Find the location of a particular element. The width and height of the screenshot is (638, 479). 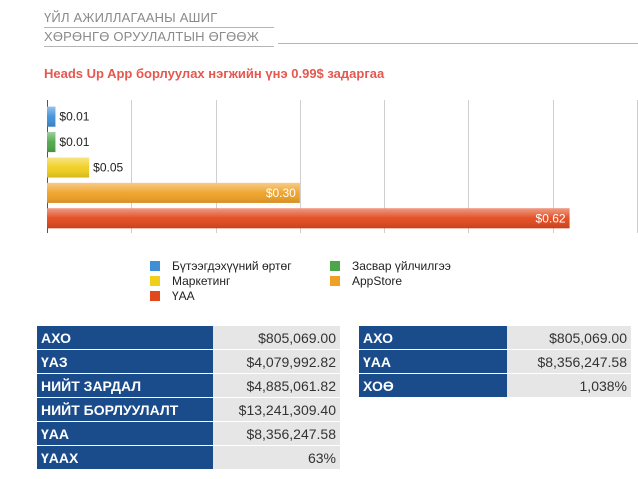

row-key: ҮААХ is located at coordinates (125, 457).